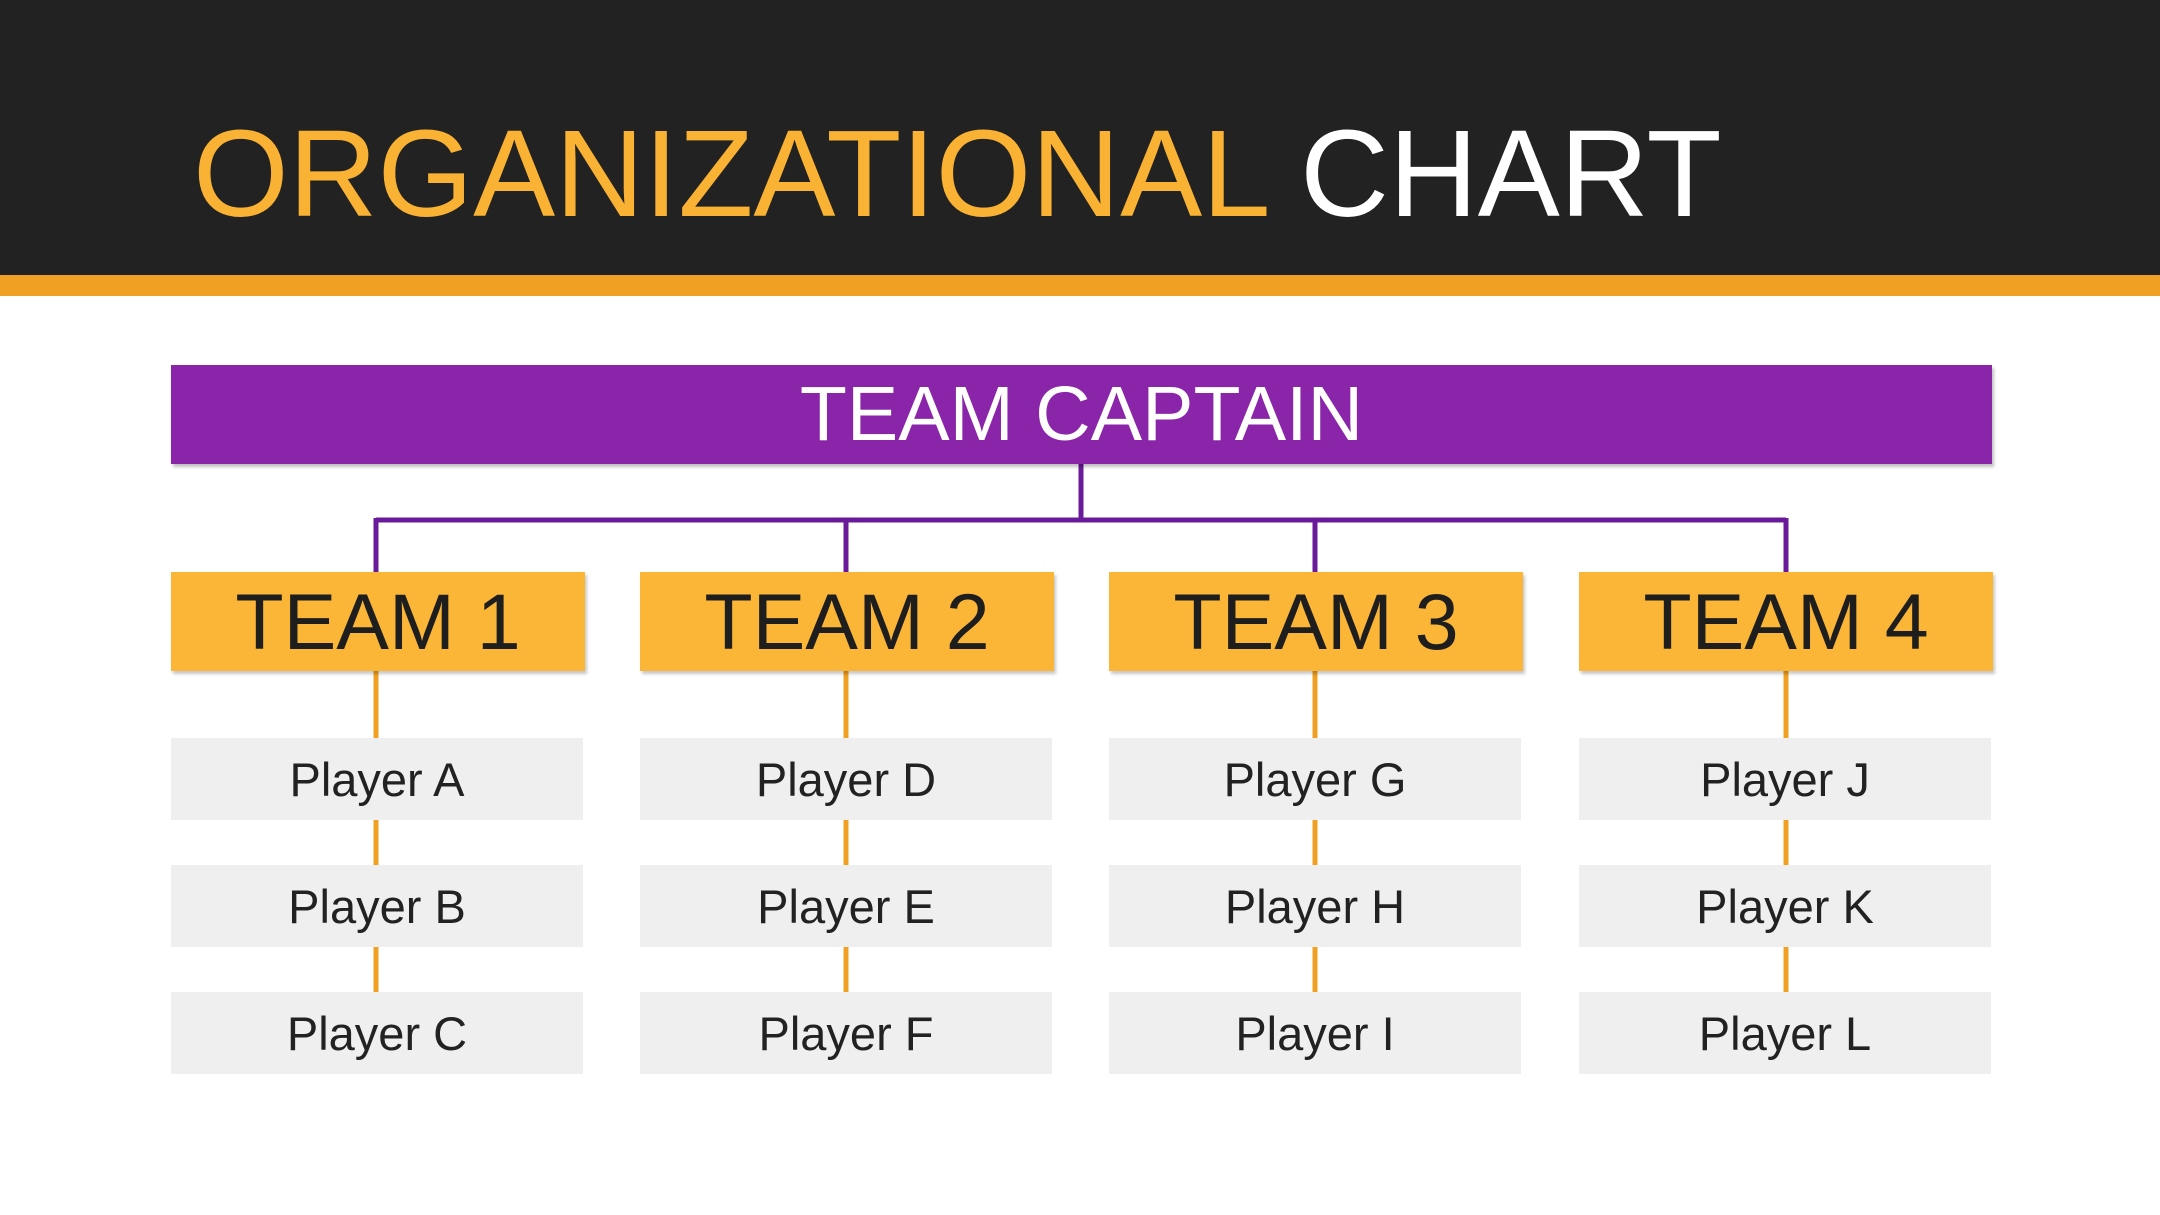  Describe the element at coordinates (1315, 1033) in the screenshot. I see `player-i-node: Player I` at that location.